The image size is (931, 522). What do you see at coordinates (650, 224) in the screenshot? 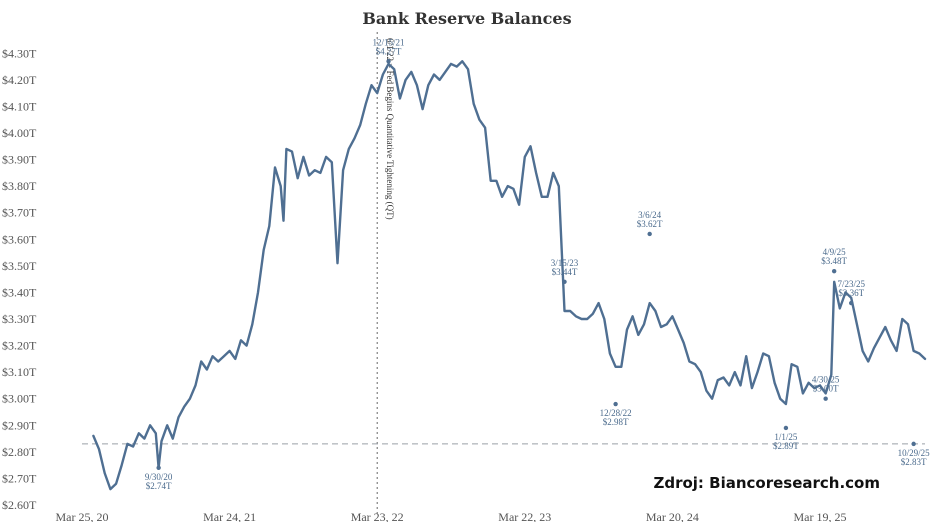
I see `annotation-value: $3.62T` at bounding box center [650, 224].